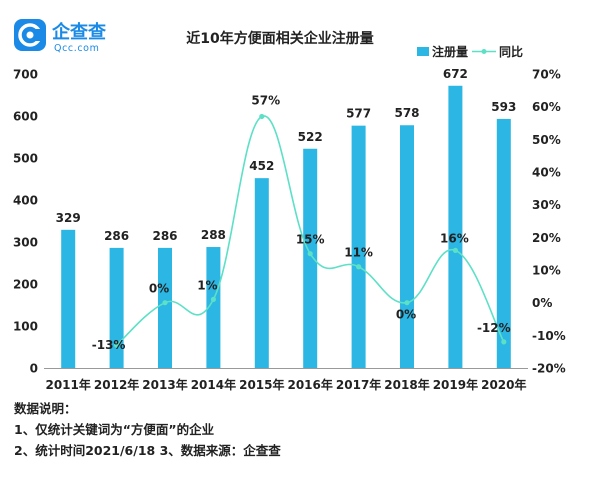 This screenshot has width=592, height=480. I want to click on x-tick-label: 2016年, so click(309, 384).